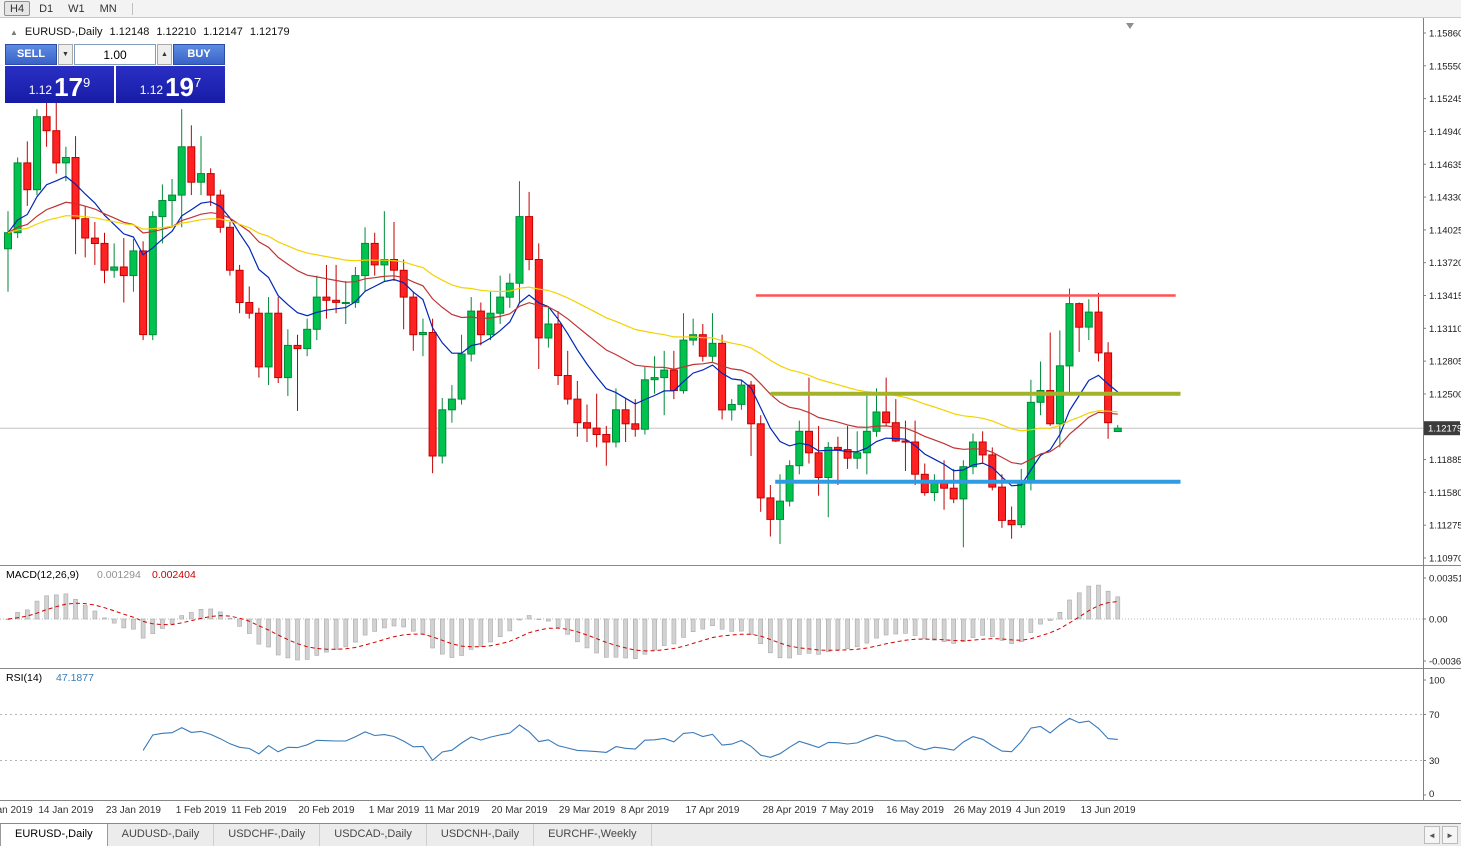 Image resolution: width=1461 pixels, height=846 pixels. What do you see at coordinates (269, 32) in the screenshot?
I see `ohlc-close-value: 1.12179` at bounding box center [269, 32].